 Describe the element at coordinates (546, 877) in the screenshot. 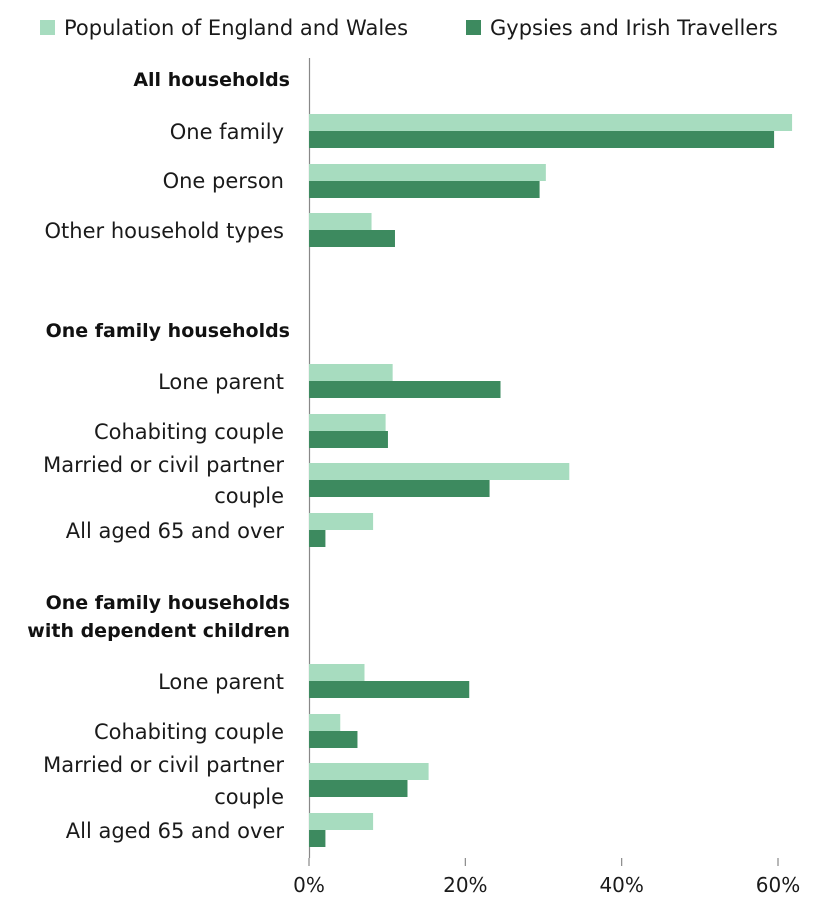

I see `x-axis-ticks: 0% 20% 40% 60%` at that location.